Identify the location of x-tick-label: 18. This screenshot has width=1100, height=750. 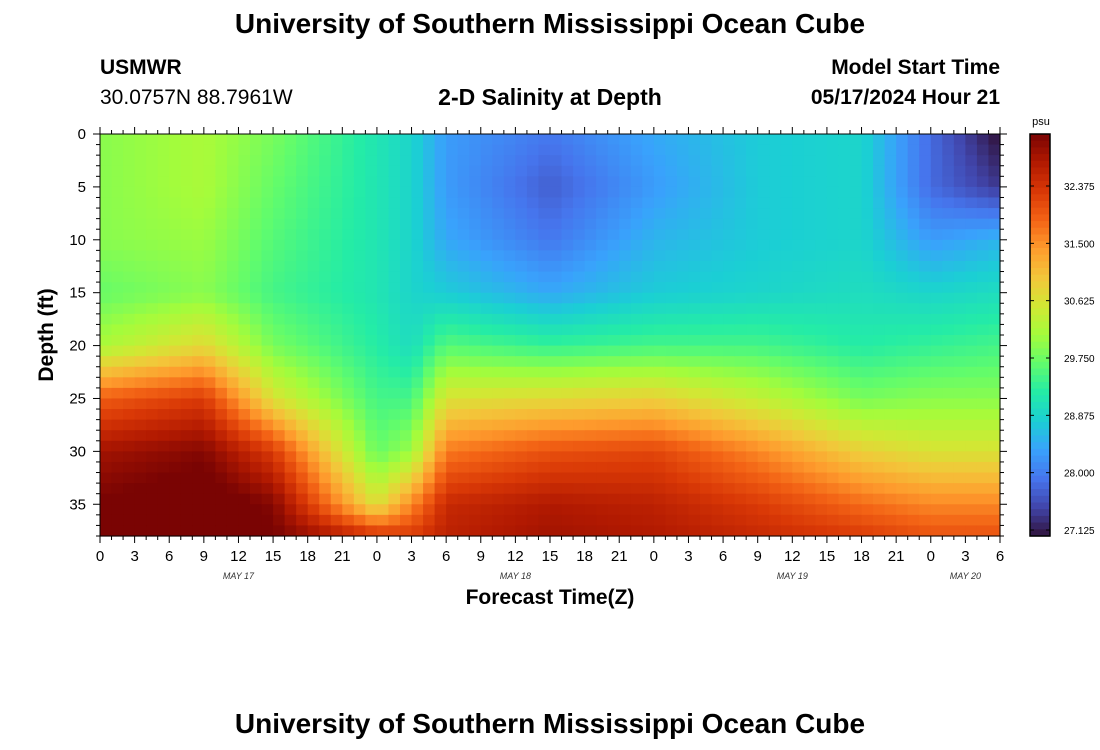
(584, 556).